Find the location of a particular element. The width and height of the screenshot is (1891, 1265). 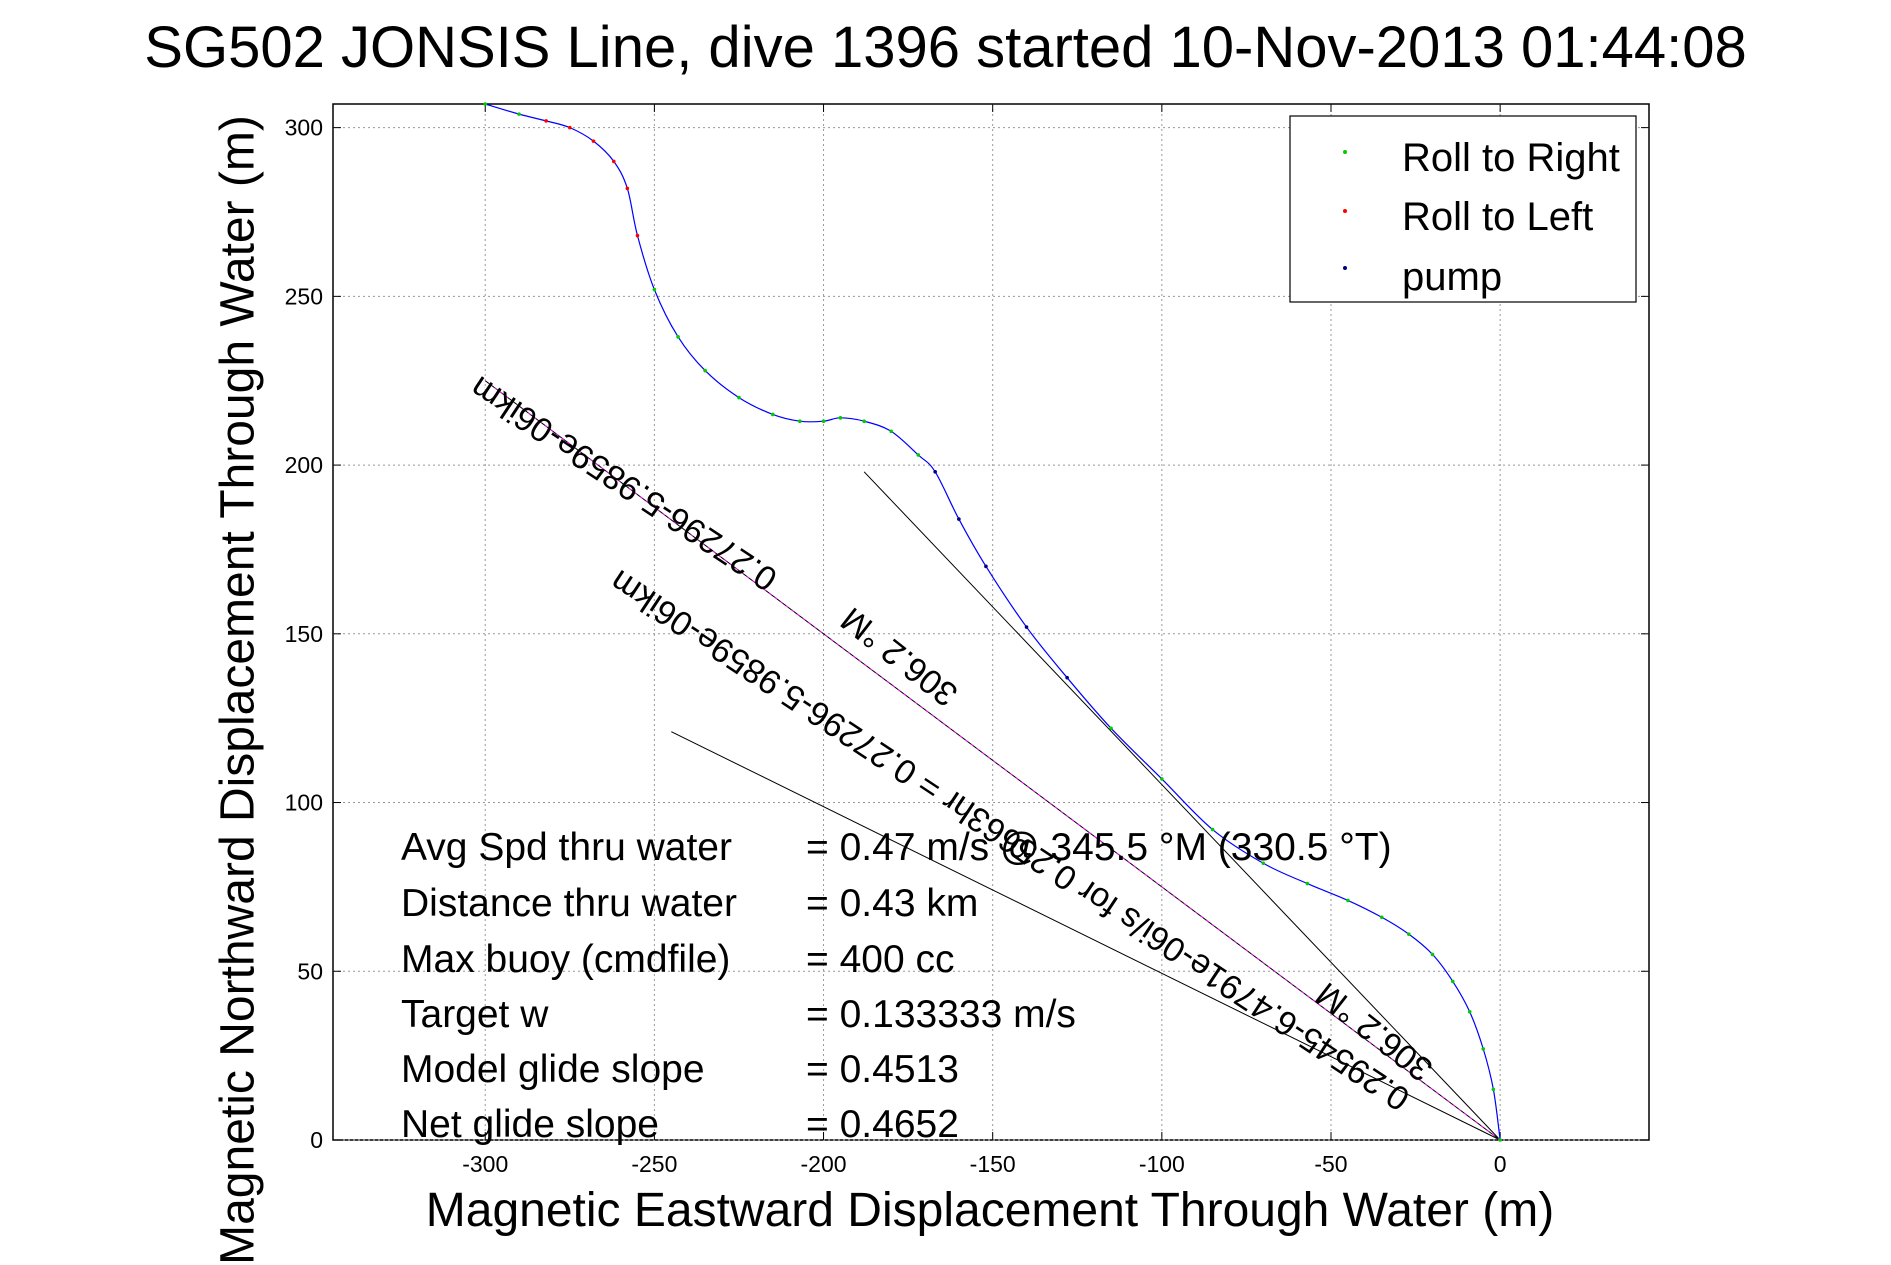

stat-value-distance: = 0.43 km is located at coordinates (892, 903).